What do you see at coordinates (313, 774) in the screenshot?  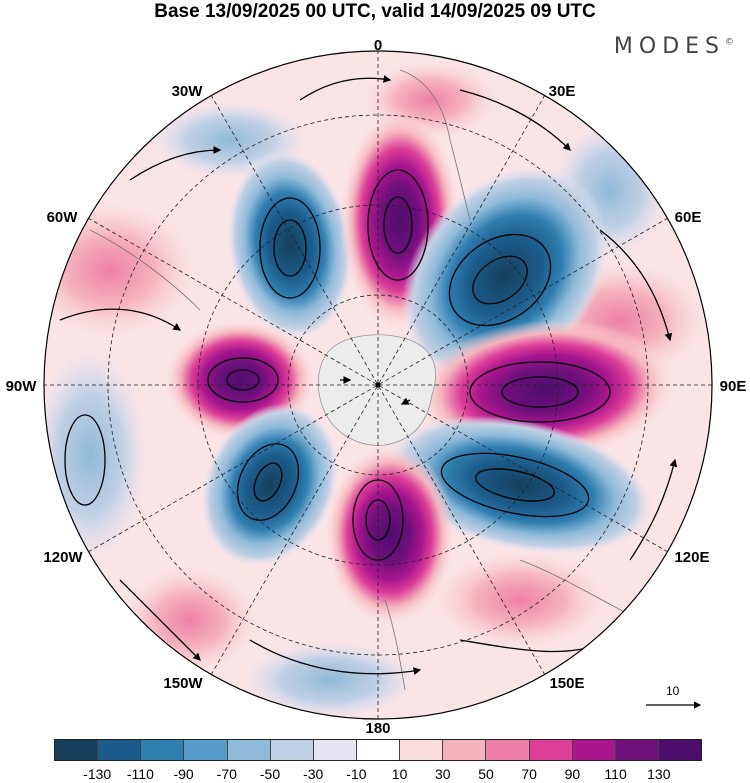 I see `colorbar-tick-label: -30` at bounding box center [313, 774].